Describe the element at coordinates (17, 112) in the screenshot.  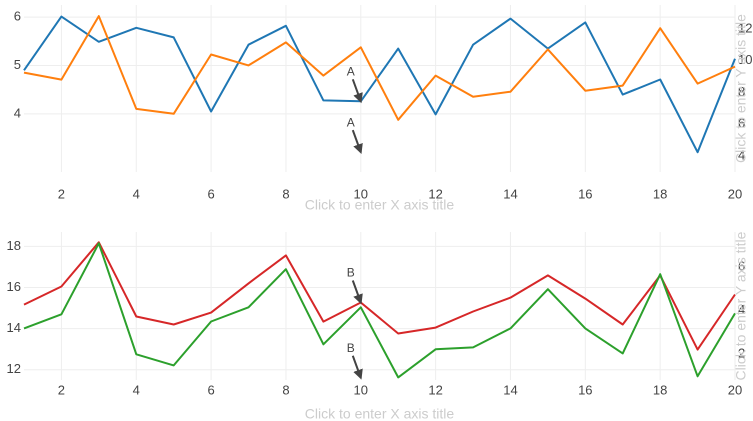
I see `y-tick-label: 4` at that location.